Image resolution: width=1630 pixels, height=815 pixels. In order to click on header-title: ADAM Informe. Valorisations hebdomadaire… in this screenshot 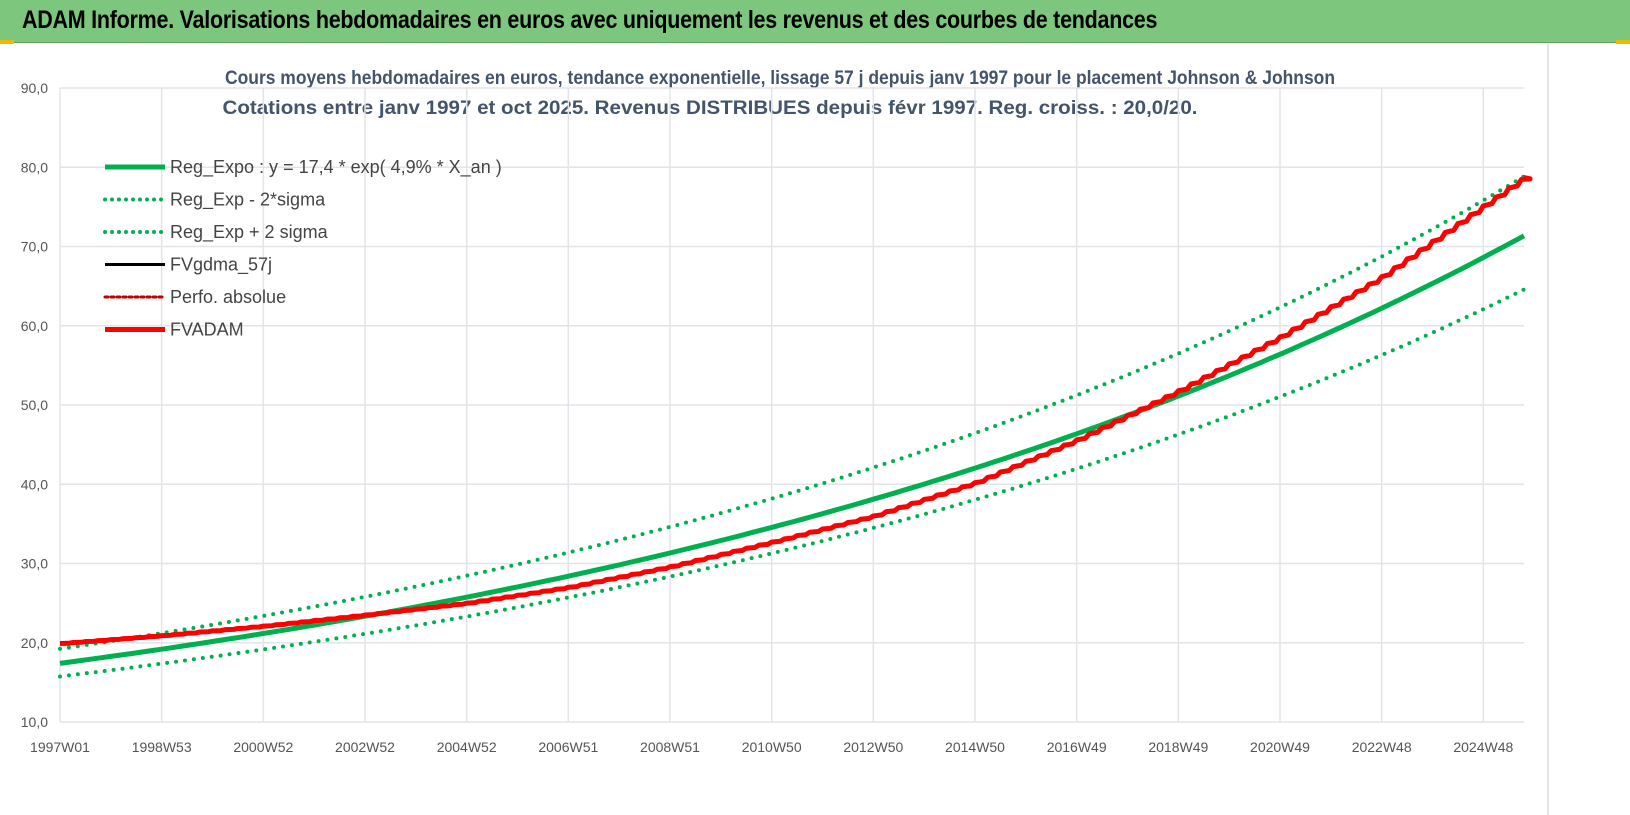, I will do `click(590, 20)`.